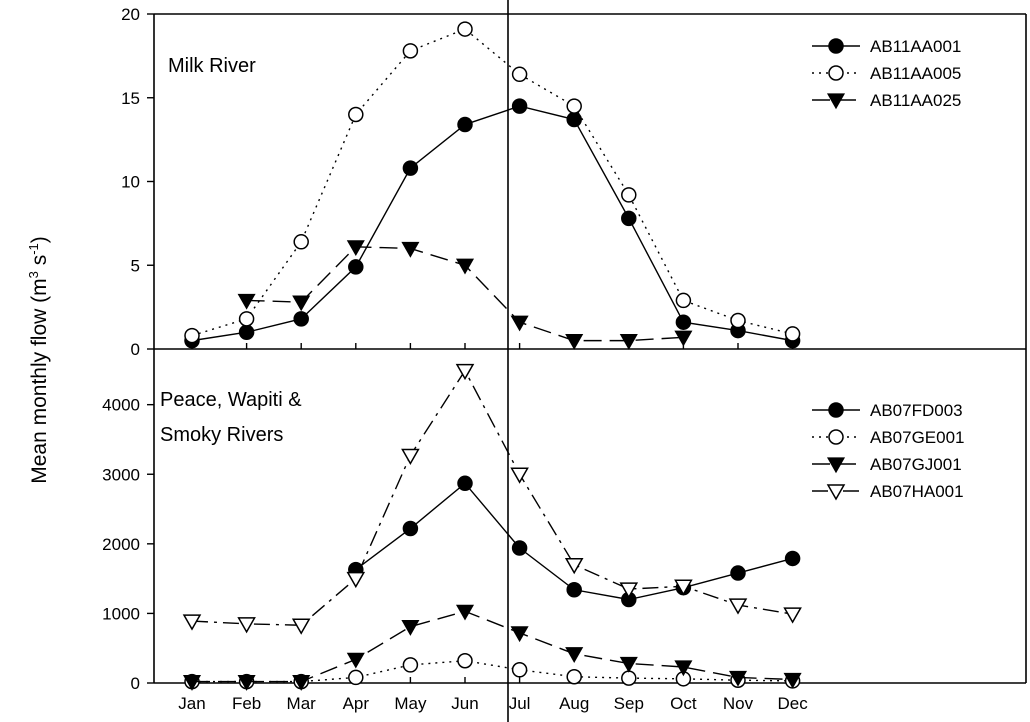  I want to click on series-line-AB07GJ001, so click(492, 646).